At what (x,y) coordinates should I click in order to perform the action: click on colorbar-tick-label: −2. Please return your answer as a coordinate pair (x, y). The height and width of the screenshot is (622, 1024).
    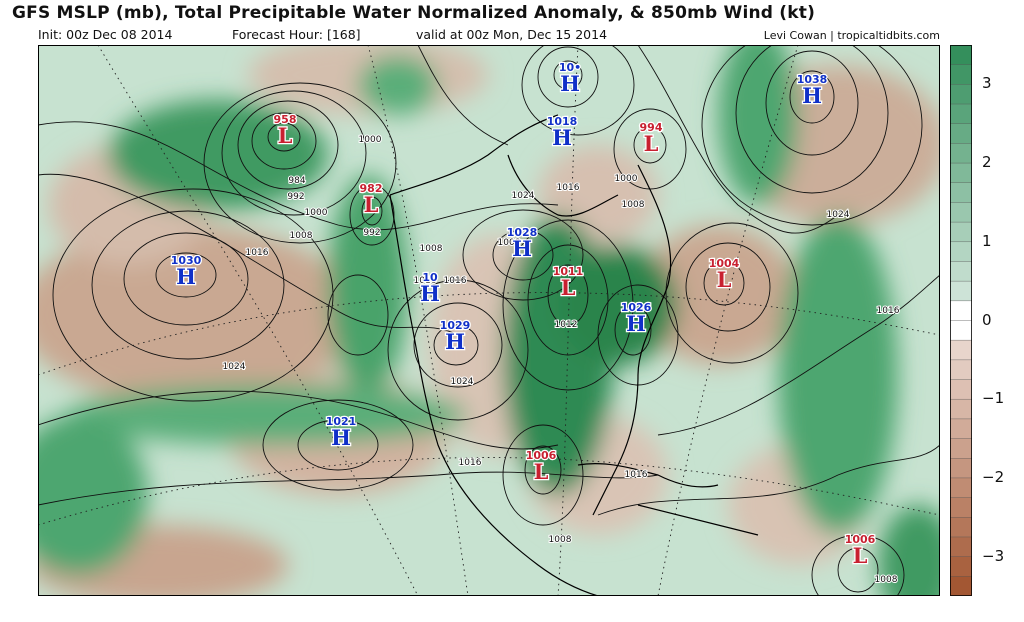
    Looking at the image, I should click on (993, 476).